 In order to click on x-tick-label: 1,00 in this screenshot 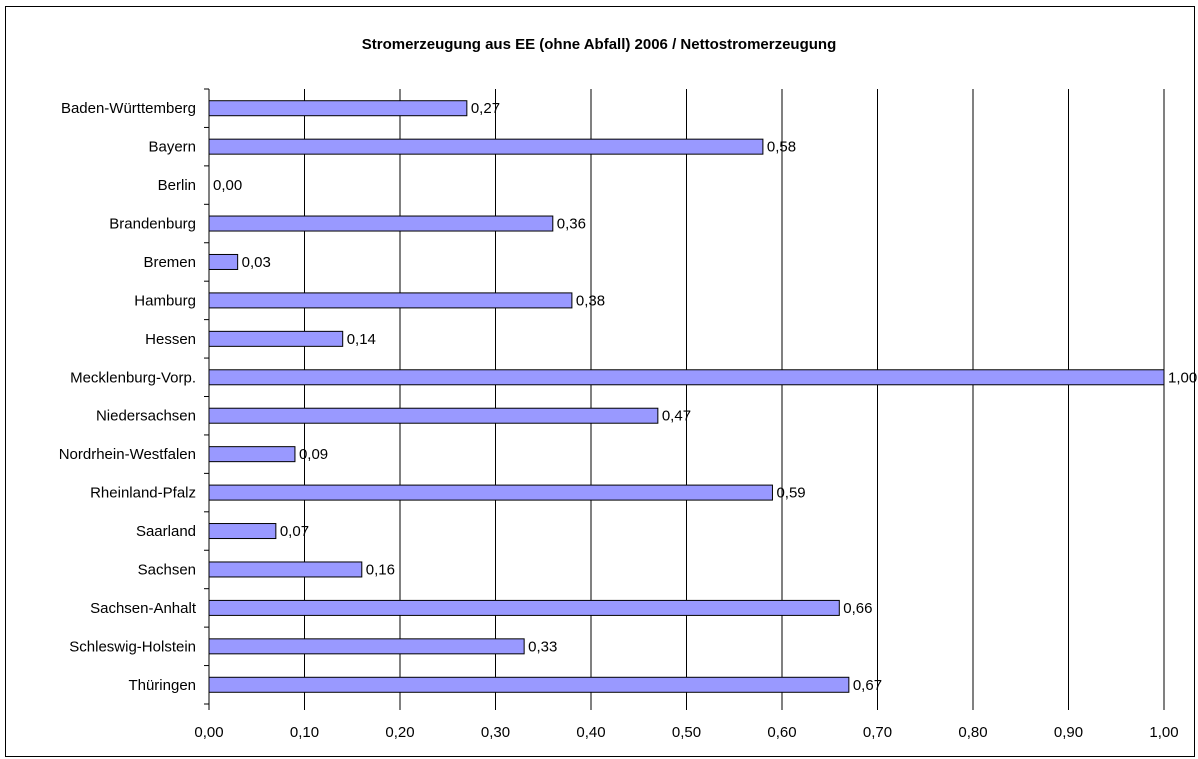, I will do `click(1163, 732)`.